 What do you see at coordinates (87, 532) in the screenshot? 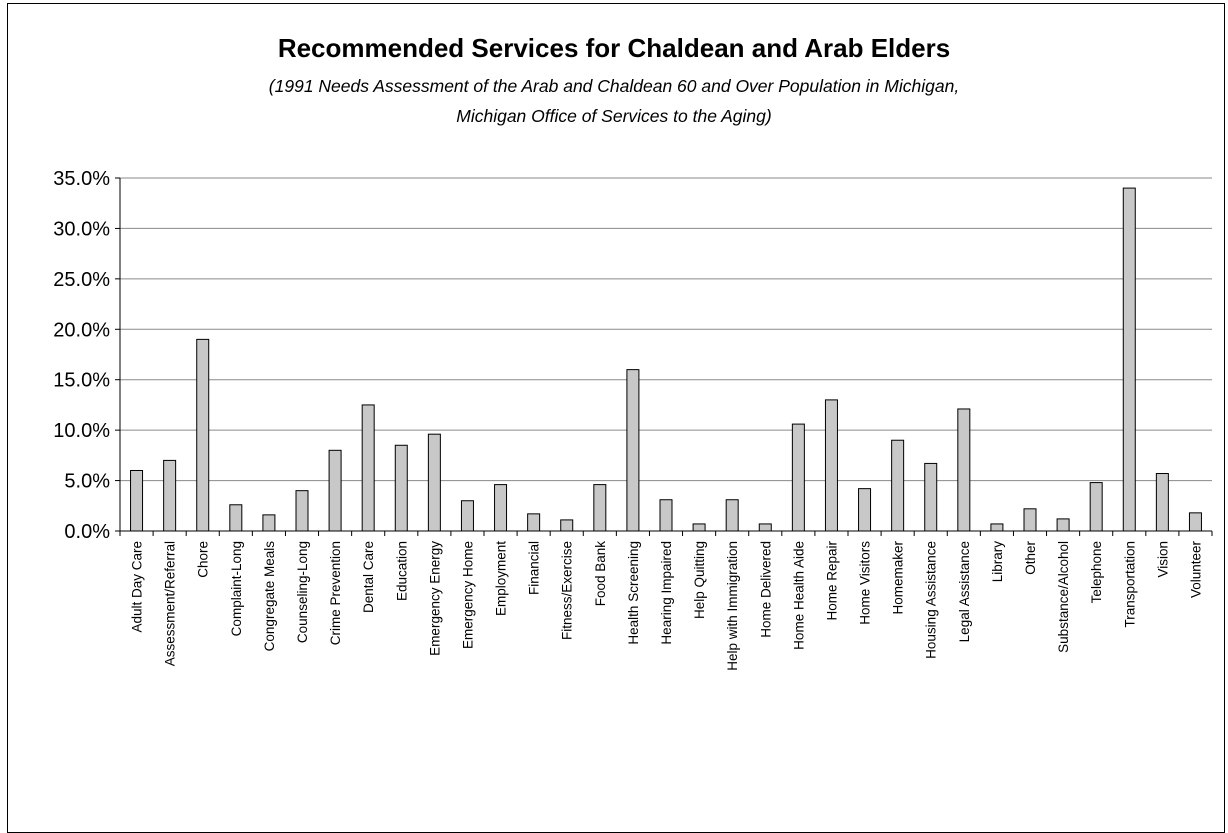
I see `y-tick-label: 0.0%` at bounding box center [87, 532].